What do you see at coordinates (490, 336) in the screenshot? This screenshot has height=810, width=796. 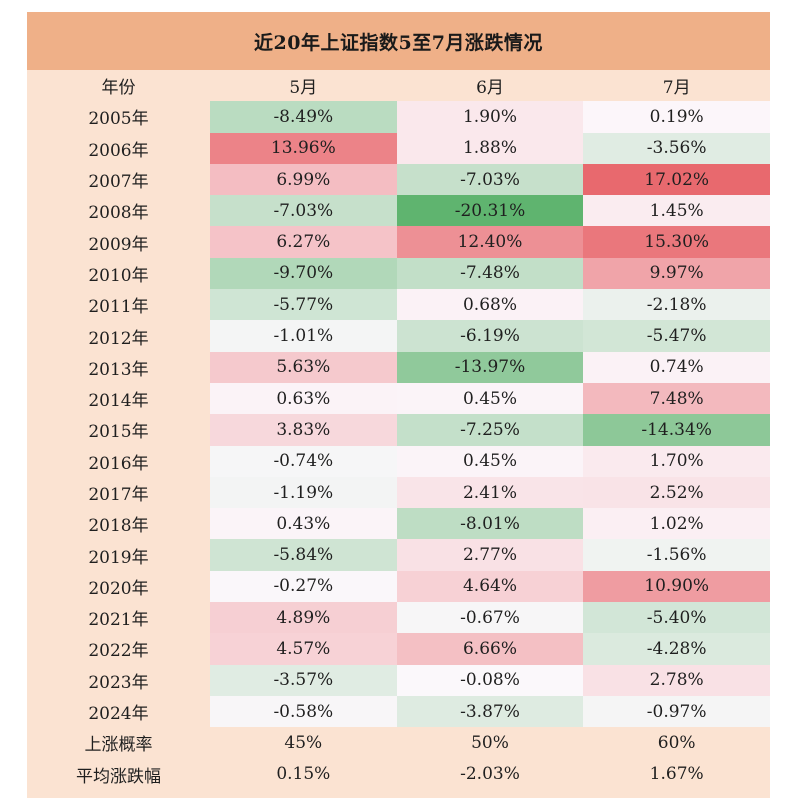 I see `value-cell-june: -6.19%` at bounding box center [490, 336].